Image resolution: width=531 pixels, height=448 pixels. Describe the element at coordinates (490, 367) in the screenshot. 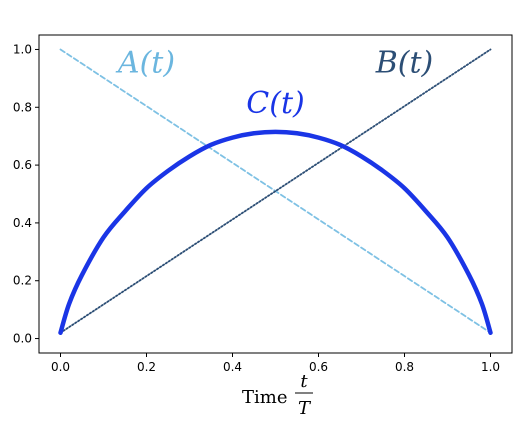

I see `x-tick-label: 1.0` at that location.